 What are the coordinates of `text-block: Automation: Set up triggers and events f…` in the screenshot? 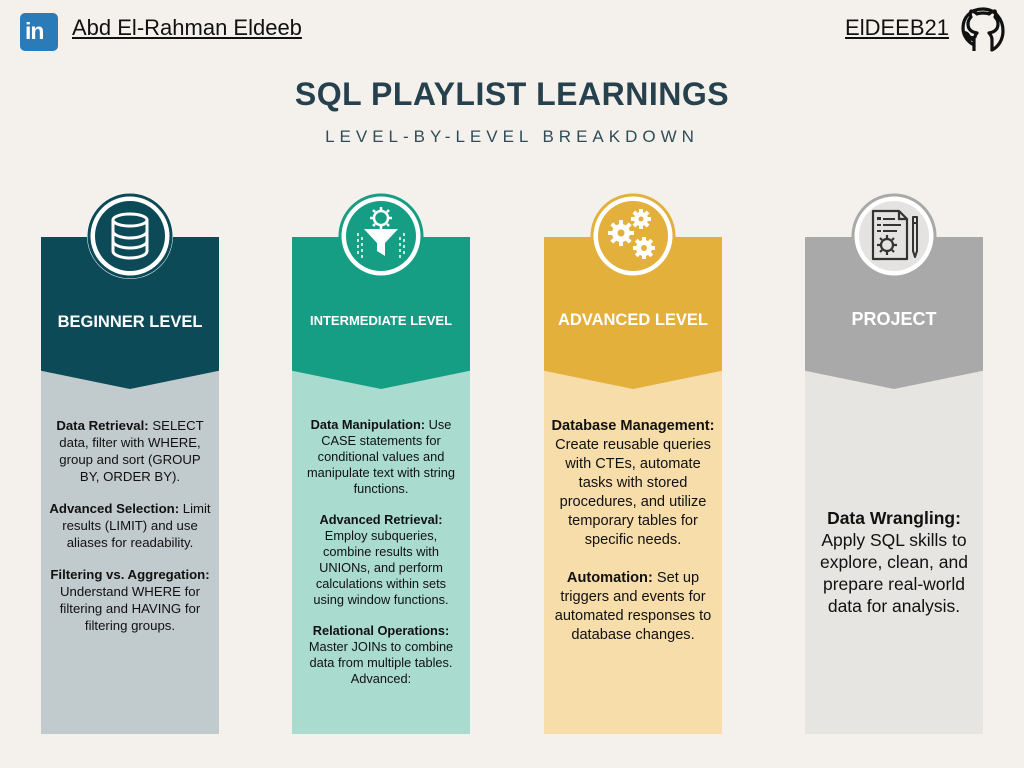 It's located at (633, 606).